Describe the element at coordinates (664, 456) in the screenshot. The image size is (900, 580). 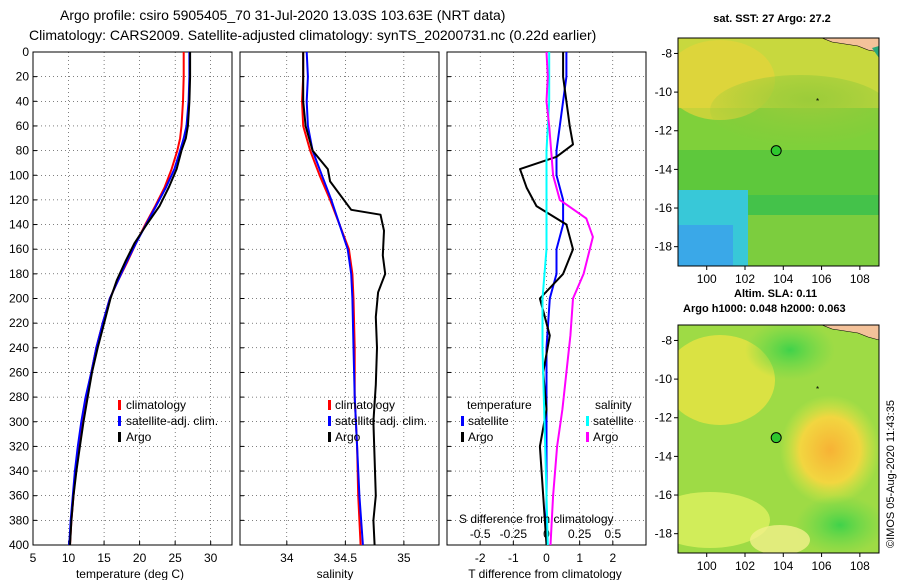
I see `map-ytick-label: -14` at that location.